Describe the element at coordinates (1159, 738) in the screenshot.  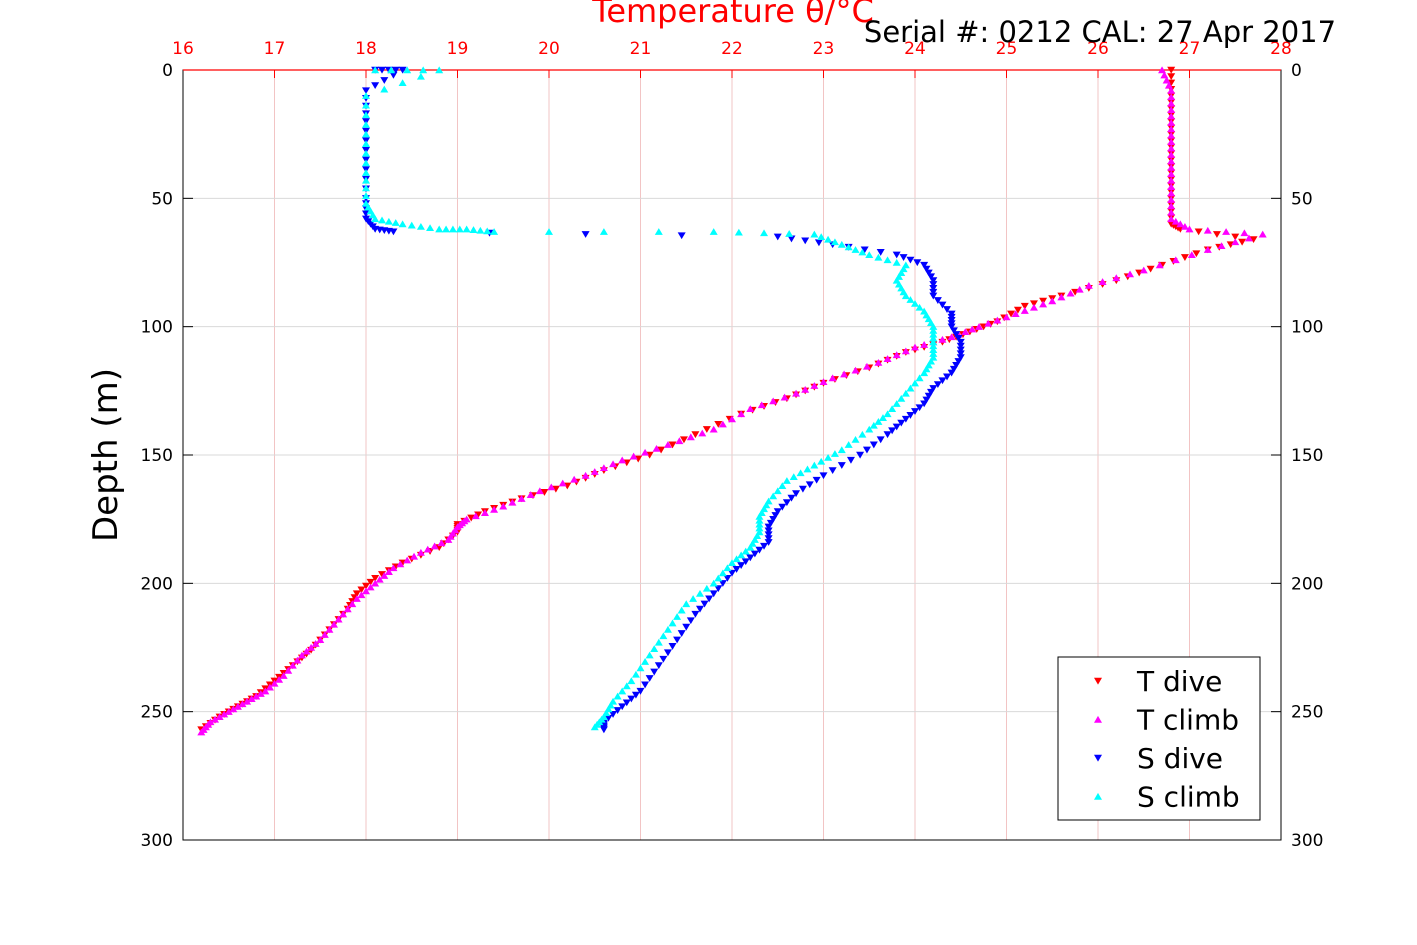
I see `legend: T dive T climb S dive S climb` at that location.